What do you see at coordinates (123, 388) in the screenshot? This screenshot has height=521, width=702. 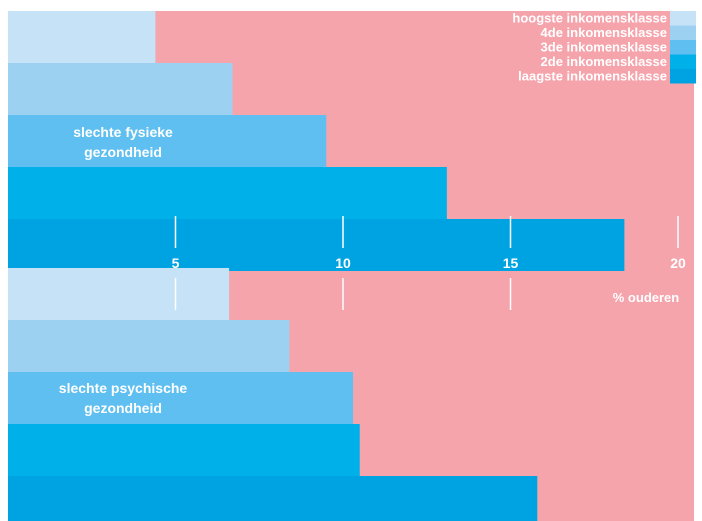 I see `group-label-line-1: slechte psychische` at bounding box center [123, 388].